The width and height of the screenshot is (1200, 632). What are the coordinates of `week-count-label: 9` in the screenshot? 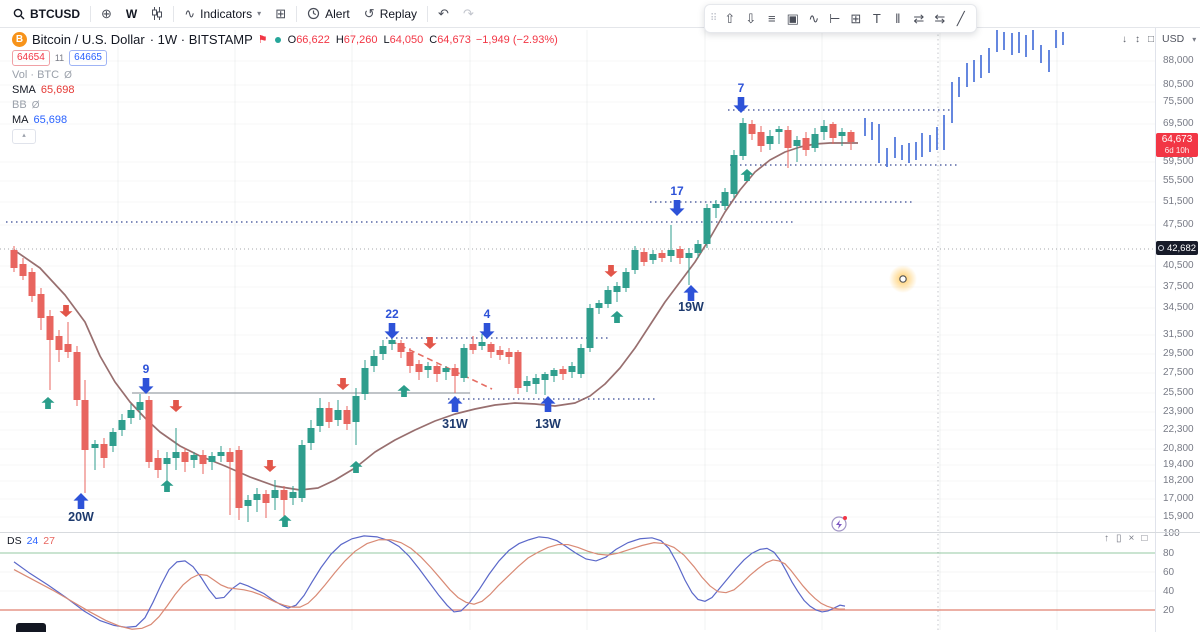 It's located at (146, 369).